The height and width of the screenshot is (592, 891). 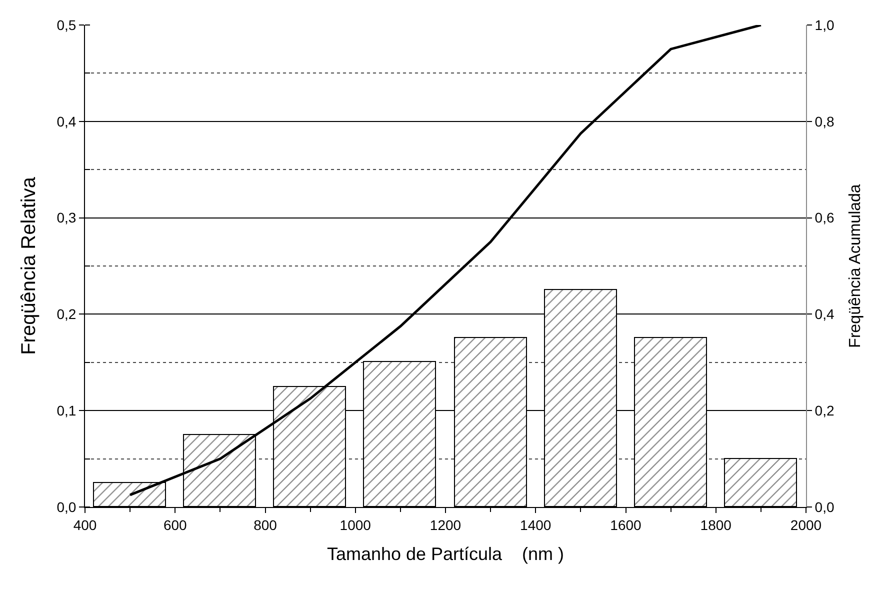 I want to click on y-tick-label: 0,2, so click(x=66, y=314).